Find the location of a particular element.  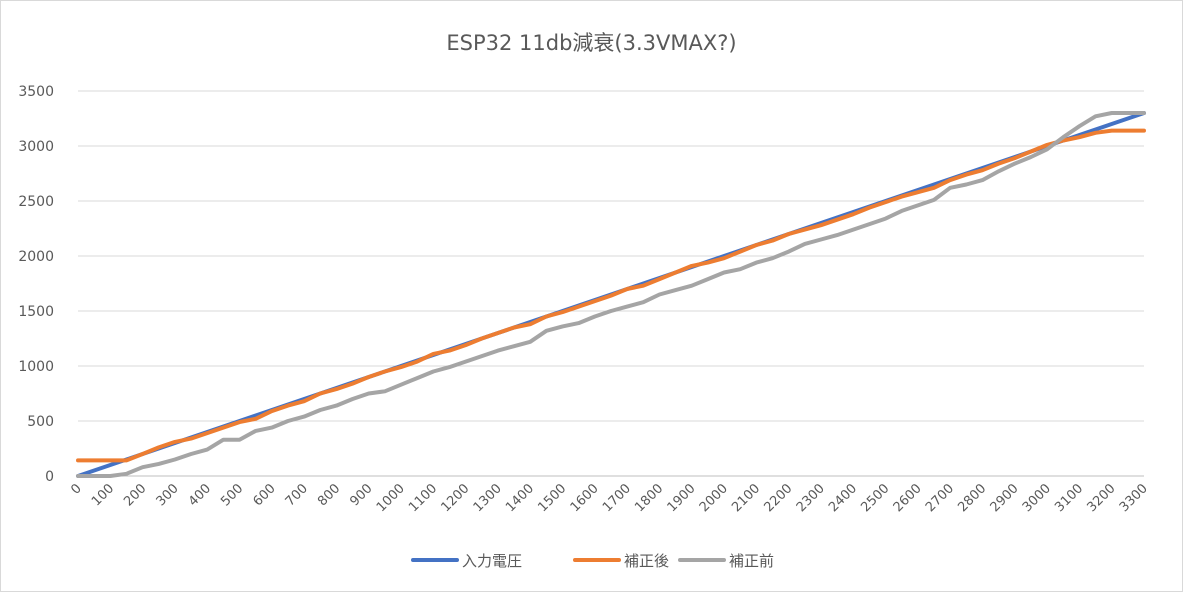

x-tick-label: 900 is located at coordinates (361, 495).